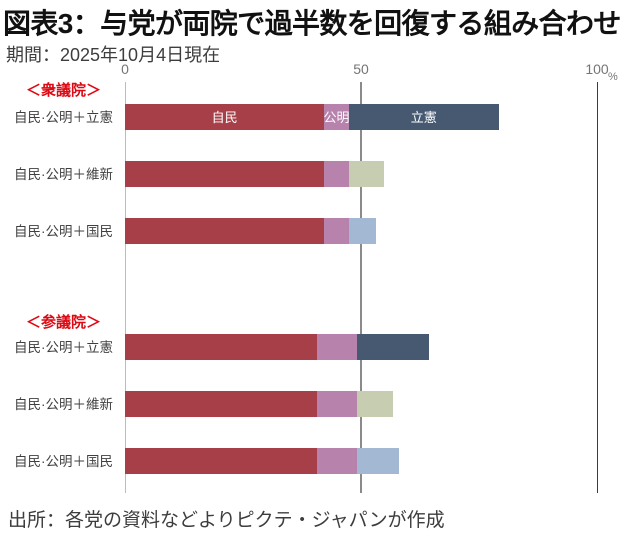 The height and width of the screenshot is (544, 641). Describe the element at coordinates (361, 287) in the screenshot. I see `gridline-50-percent` at that location.